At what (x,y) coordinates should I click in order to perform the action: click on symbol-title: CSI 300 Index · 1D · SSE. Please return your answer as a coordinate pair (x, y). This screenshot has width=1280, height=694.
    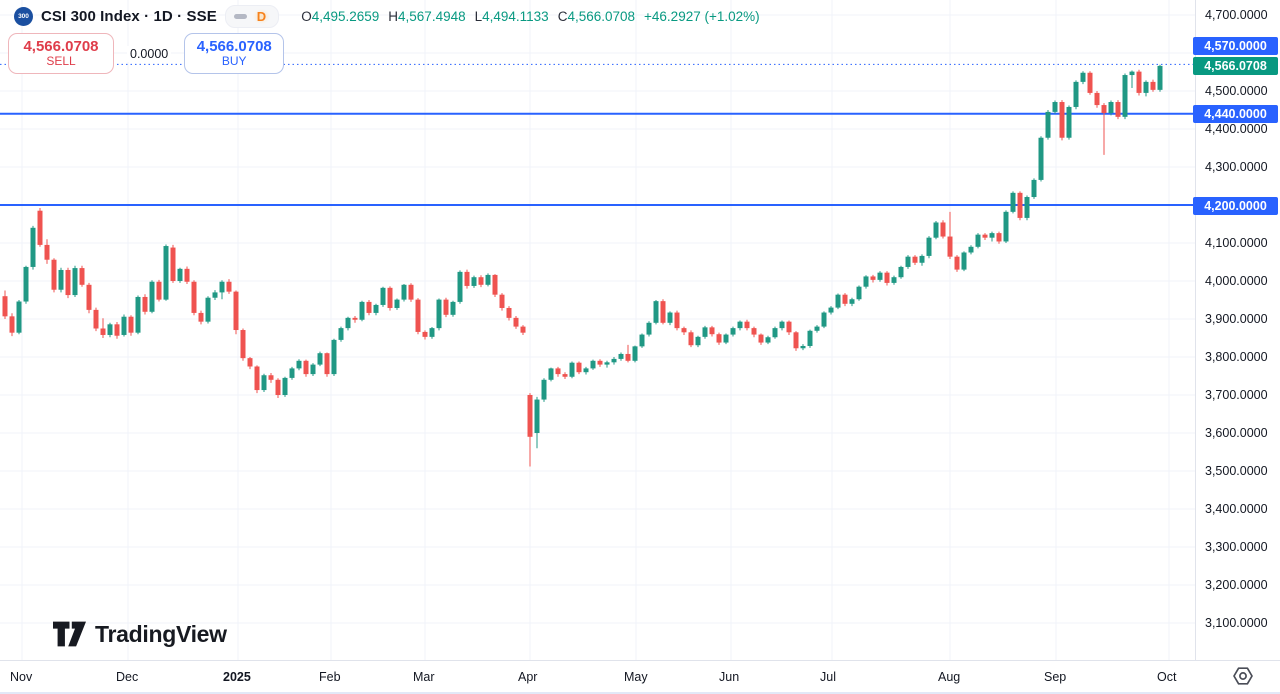
    Looking at the image, I should click on (129, 16).